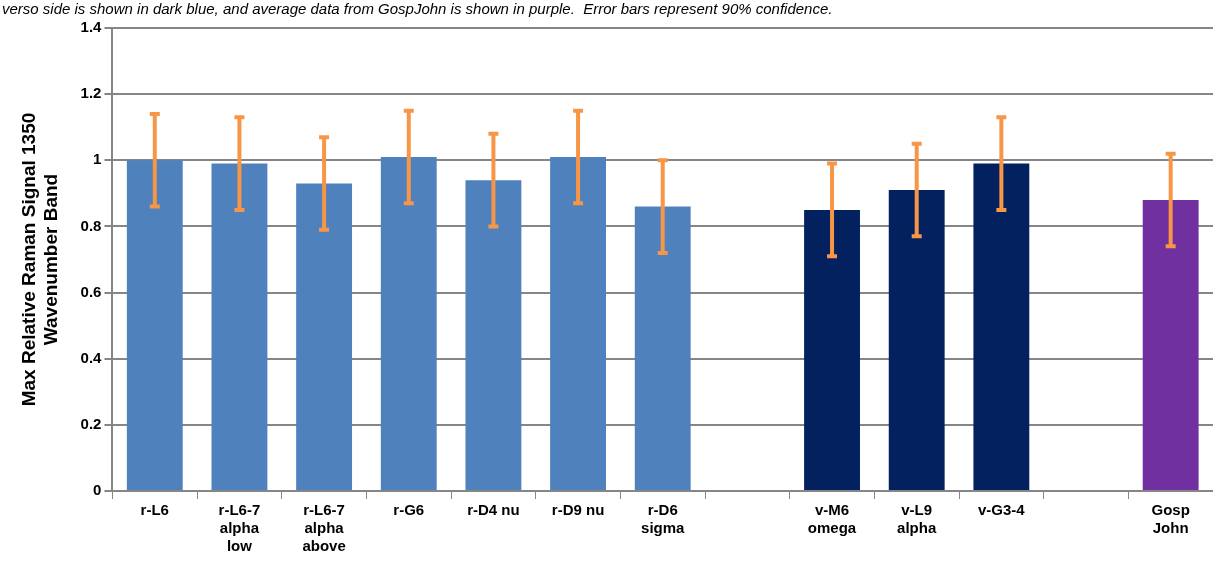 Image resolution: width=1213 pixels, height=563 pixels. I want to click on x-tick-label: r-L6-7 alpha low, so click(239, 528).